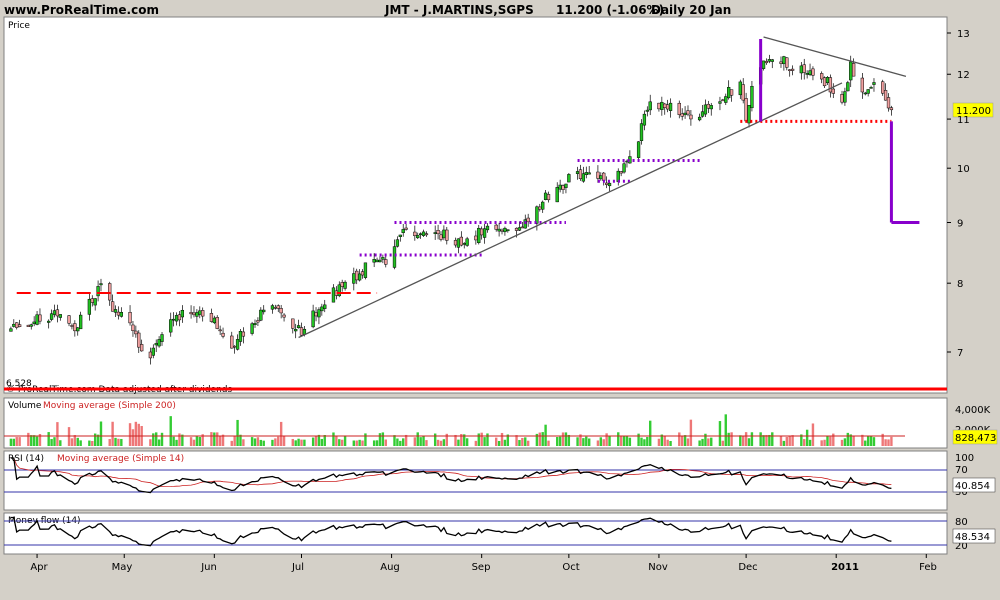 The width and height of the screenshot is (1000, 600). What do you see at coordinates (747, 567) in the screenshot?
I see `time-tick-label: Dec` at bounding box center [747, 567].